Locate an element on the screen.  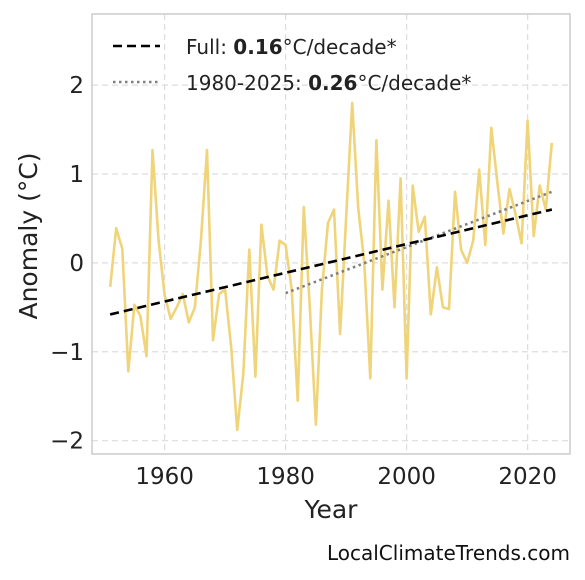
x-tick-label: 2020 is located at coordinates (527, 477).